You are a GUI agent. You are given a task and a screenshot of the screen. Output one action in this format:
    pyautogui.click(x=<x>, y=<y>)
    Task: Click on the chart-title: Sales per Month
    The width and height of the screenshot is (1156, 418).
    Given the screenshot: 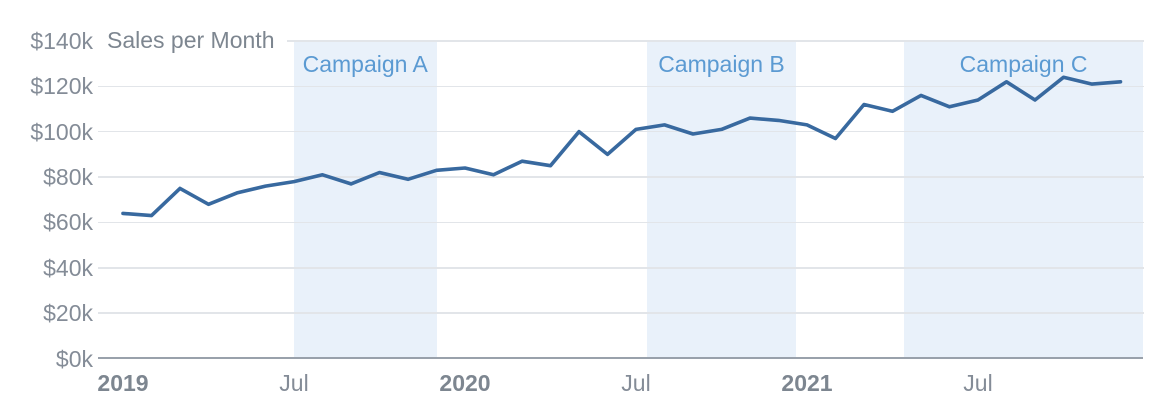 What is the action you would take?
    pyautogui.click(x=191, y=40)
    